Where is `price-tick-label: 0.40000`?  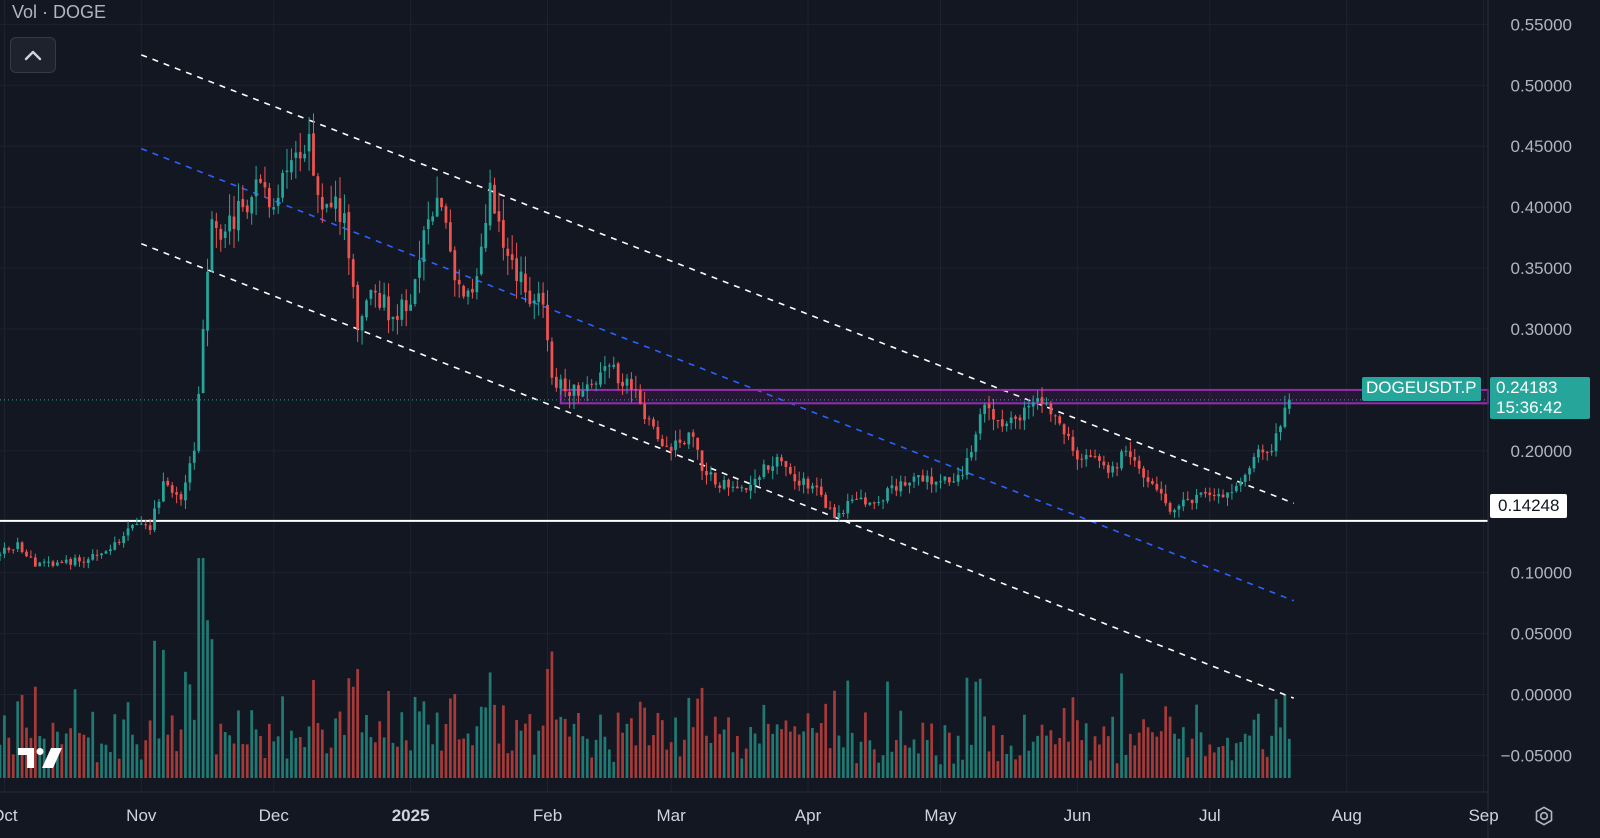
price-tick-label: 0.40000 is located at coordinates (1541, 207).